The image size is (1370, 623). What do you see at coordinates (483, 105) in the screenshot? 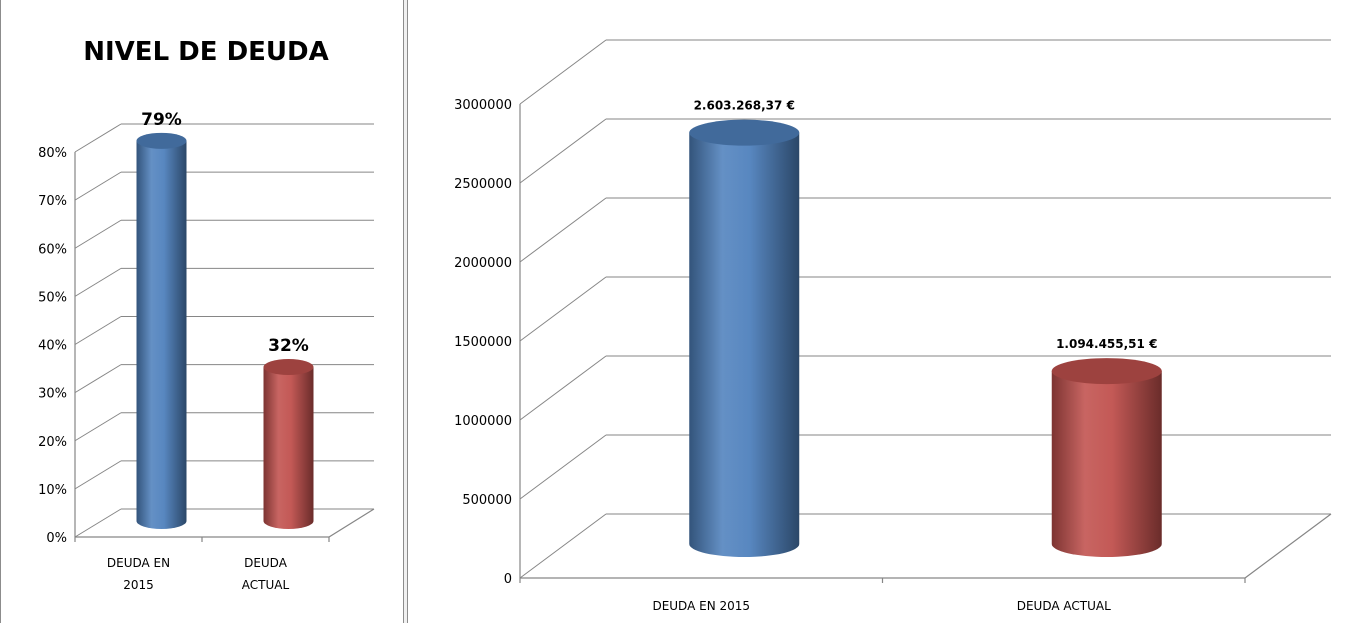
I see `y-tick-label: 3000000` at bounding box center [483, 105].